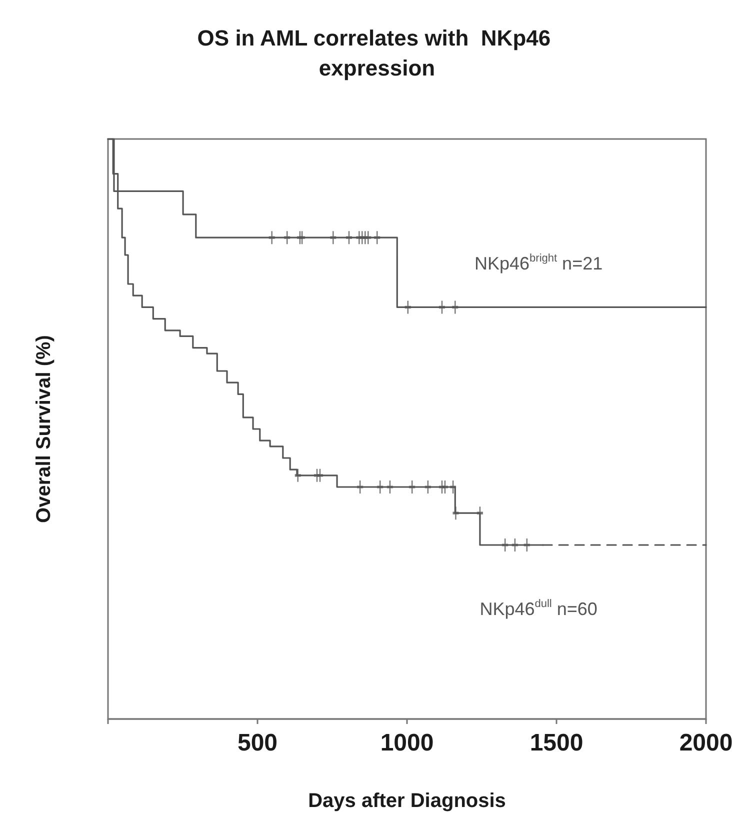 The width and height of the screenshot is (754, 827). Describe the element at coordinates (257, 743) in the screenshot. I see `x-tick-label: 500` at that location.